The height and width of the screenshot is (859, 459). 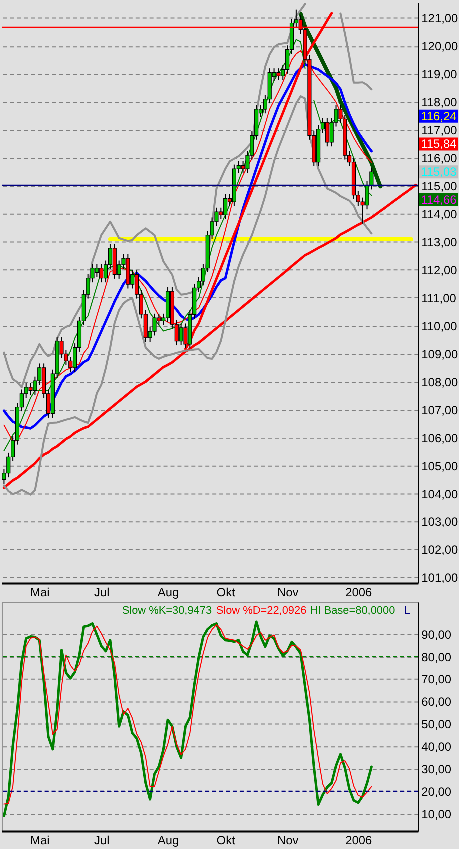 What do you see at coordinates (437, 725) in the screenshot?
I see `y-tick-label: 50,00` at bounding box center [437, 725].